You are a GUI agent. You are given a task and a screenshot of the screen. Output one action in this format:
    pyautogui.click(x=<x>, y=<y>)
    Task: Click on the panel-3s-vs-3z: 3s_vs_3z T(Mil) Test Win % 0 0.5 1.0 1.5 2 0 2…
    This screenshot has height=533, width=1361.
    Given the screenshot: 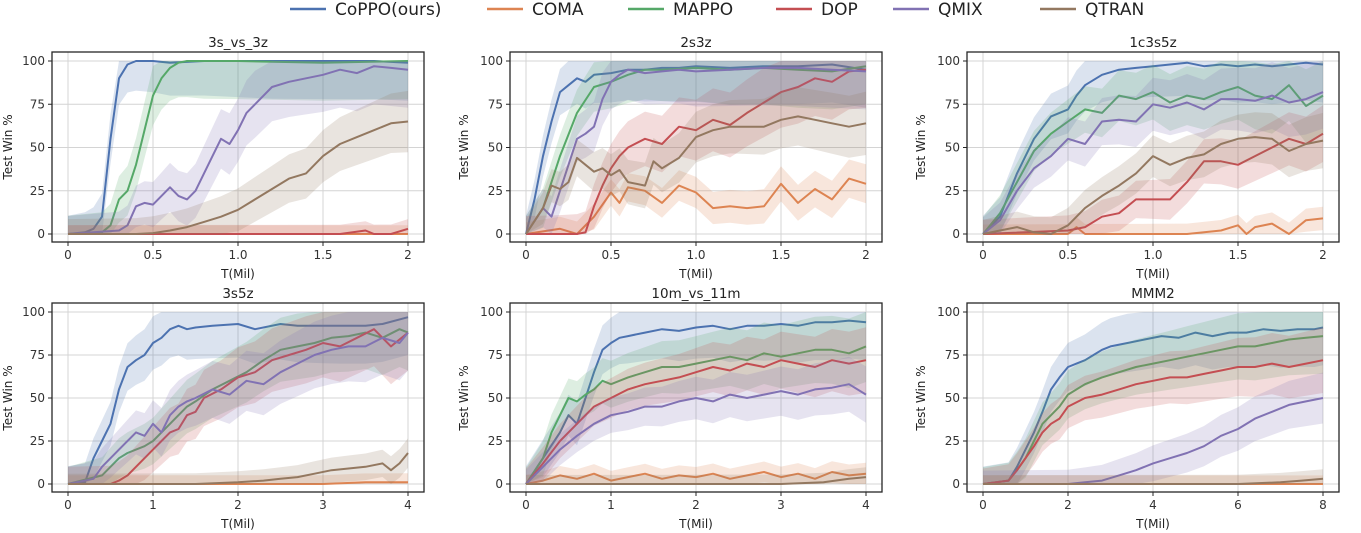 What is the action you would take?
    pyautogui.click(x=213, y=158)
    